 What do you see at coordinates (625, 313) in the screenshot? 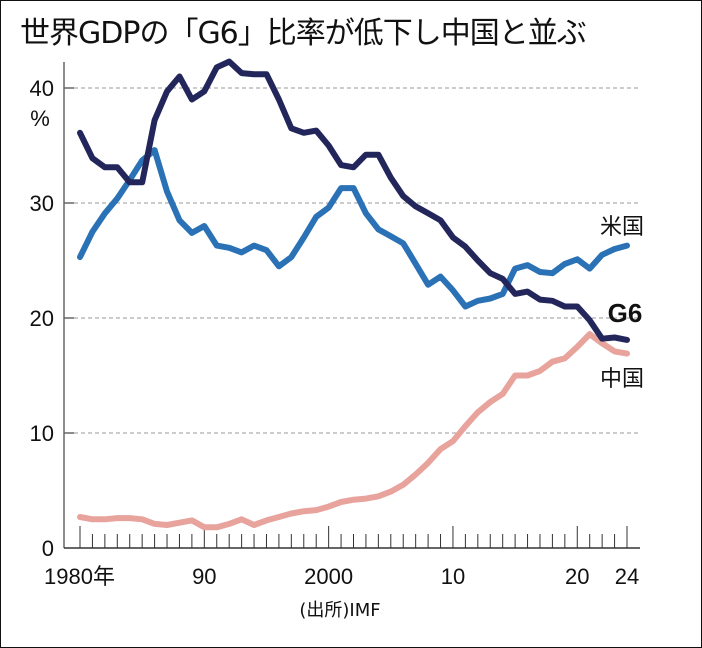
I see `series-label-g6: G6` at bounding box center [625, 313].